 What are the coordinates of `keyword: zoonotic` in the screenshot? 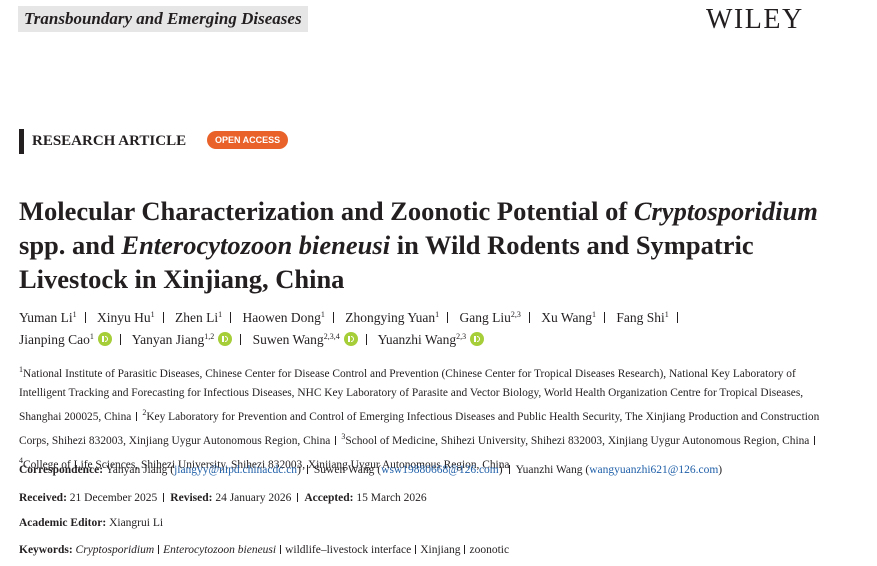 It's located at (489, 550).